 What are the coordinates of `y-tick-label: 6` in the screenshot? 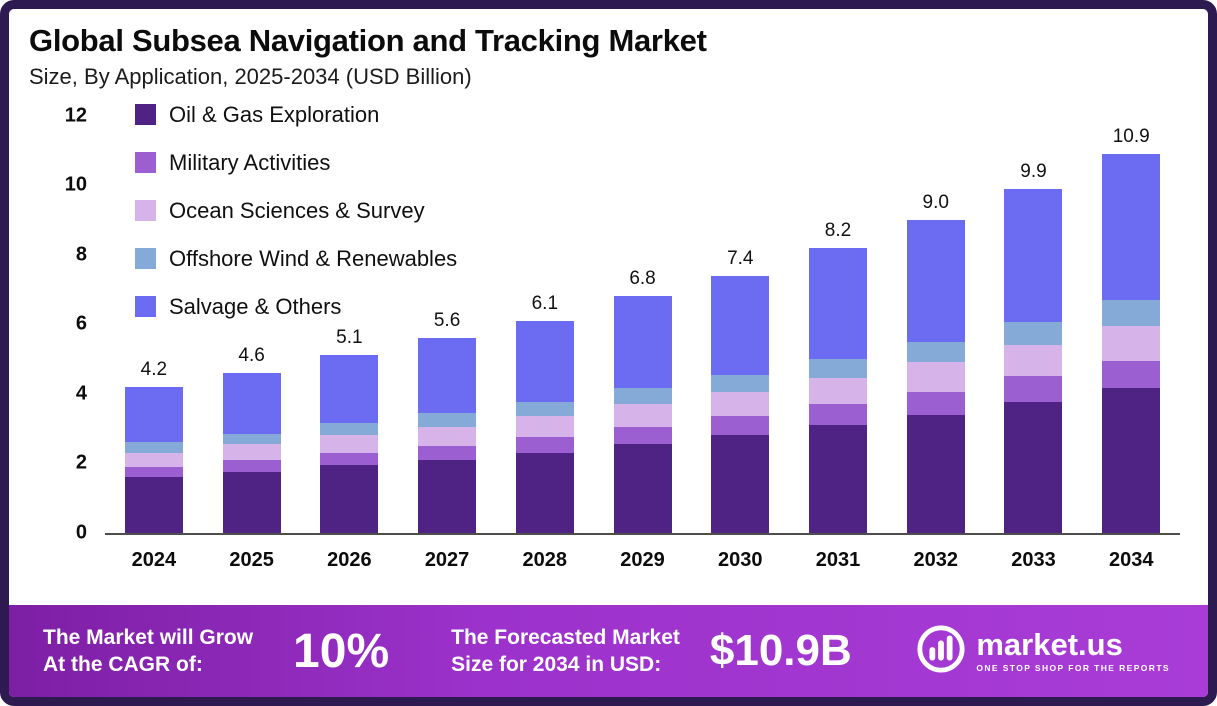 It's located at (81, 323).